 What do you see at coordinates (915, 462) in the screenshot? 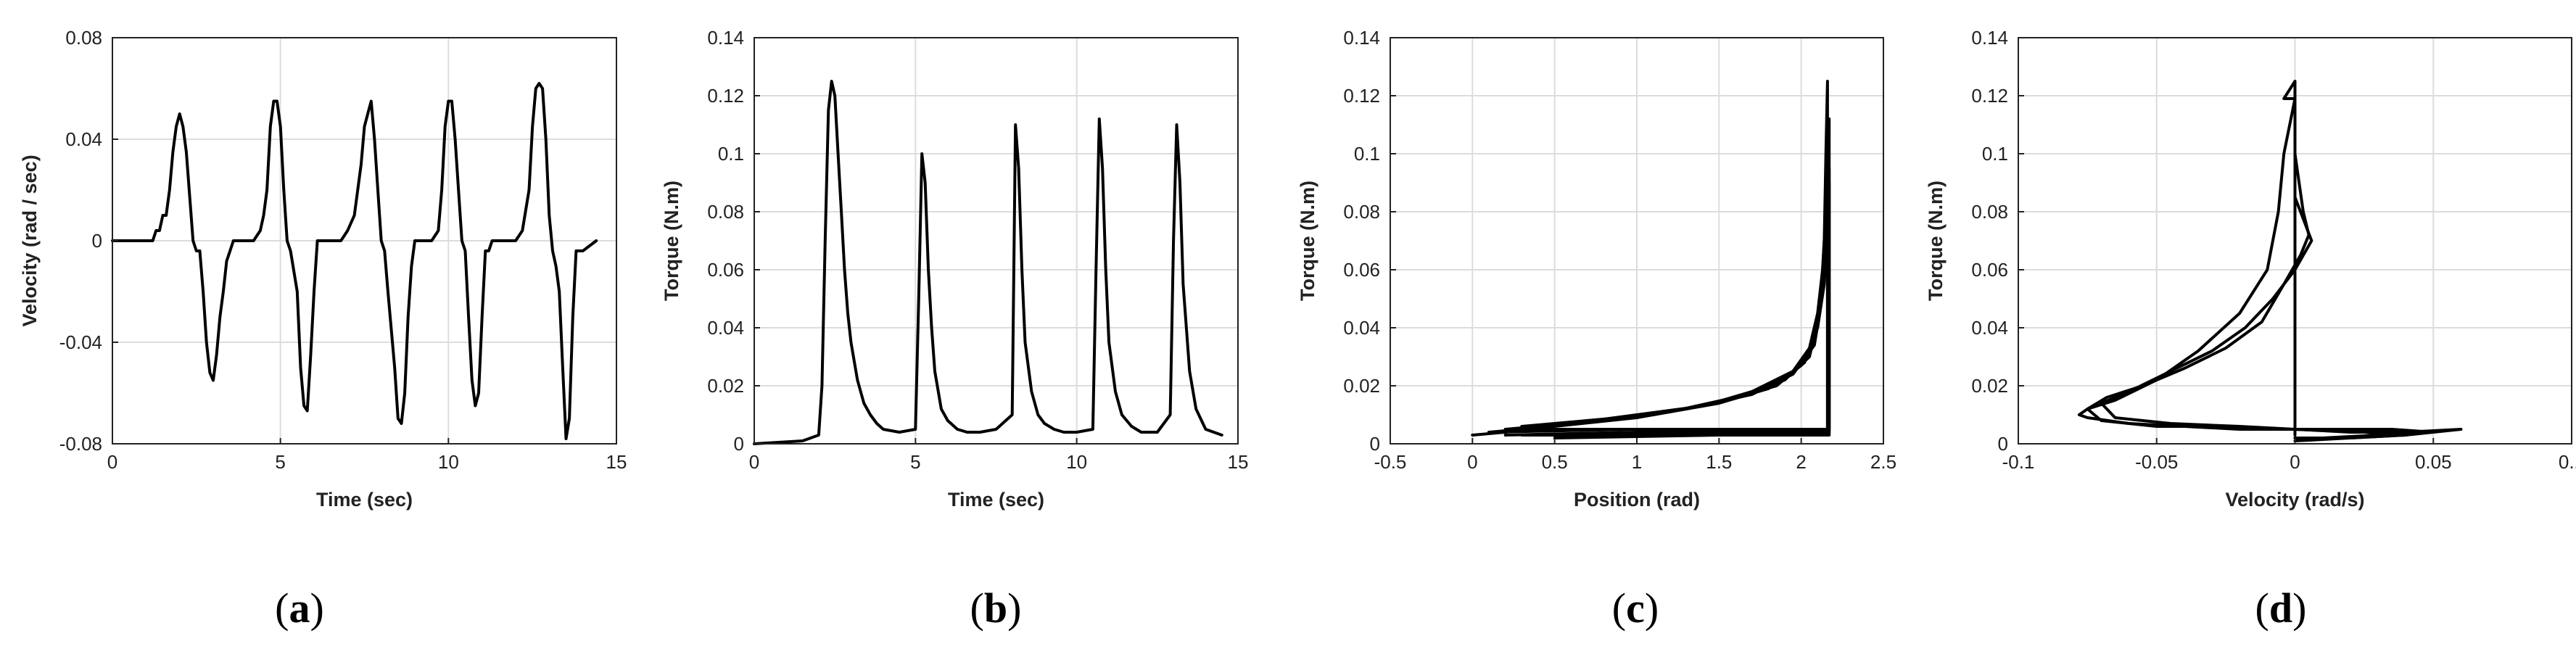
I see `panel-b-x-tick-label-1: 5` at bounding box center [915, 462].